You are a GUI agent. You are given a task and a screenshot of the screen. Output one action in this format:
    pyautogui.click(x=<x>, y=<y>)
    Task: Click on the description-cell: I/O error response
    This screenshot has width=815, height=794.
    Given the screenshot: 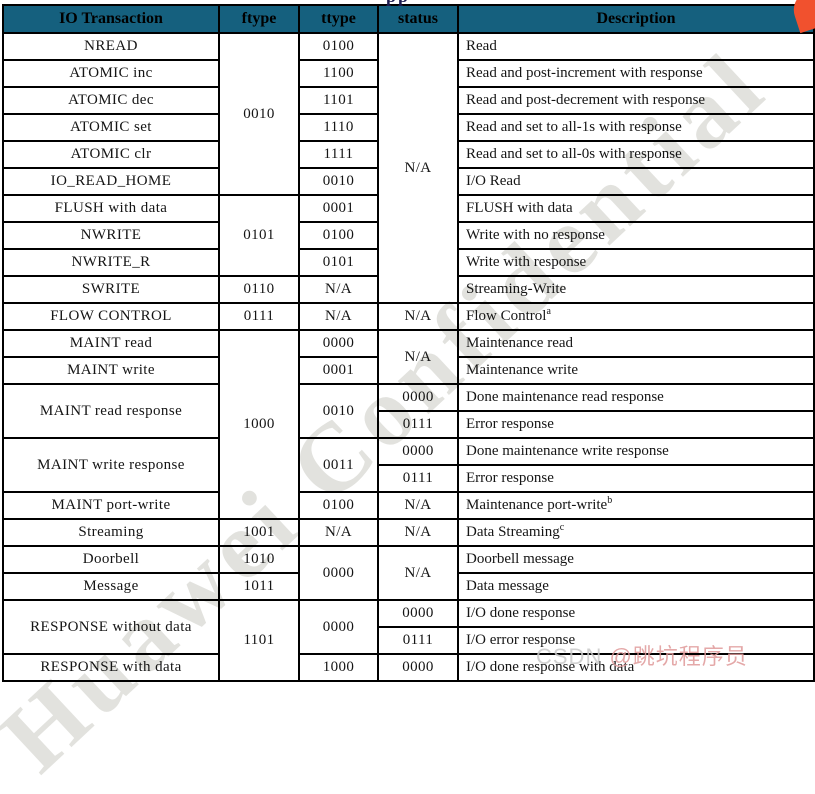 What is the action you would take?
    pyautogui.click(x=636, y=640)
    